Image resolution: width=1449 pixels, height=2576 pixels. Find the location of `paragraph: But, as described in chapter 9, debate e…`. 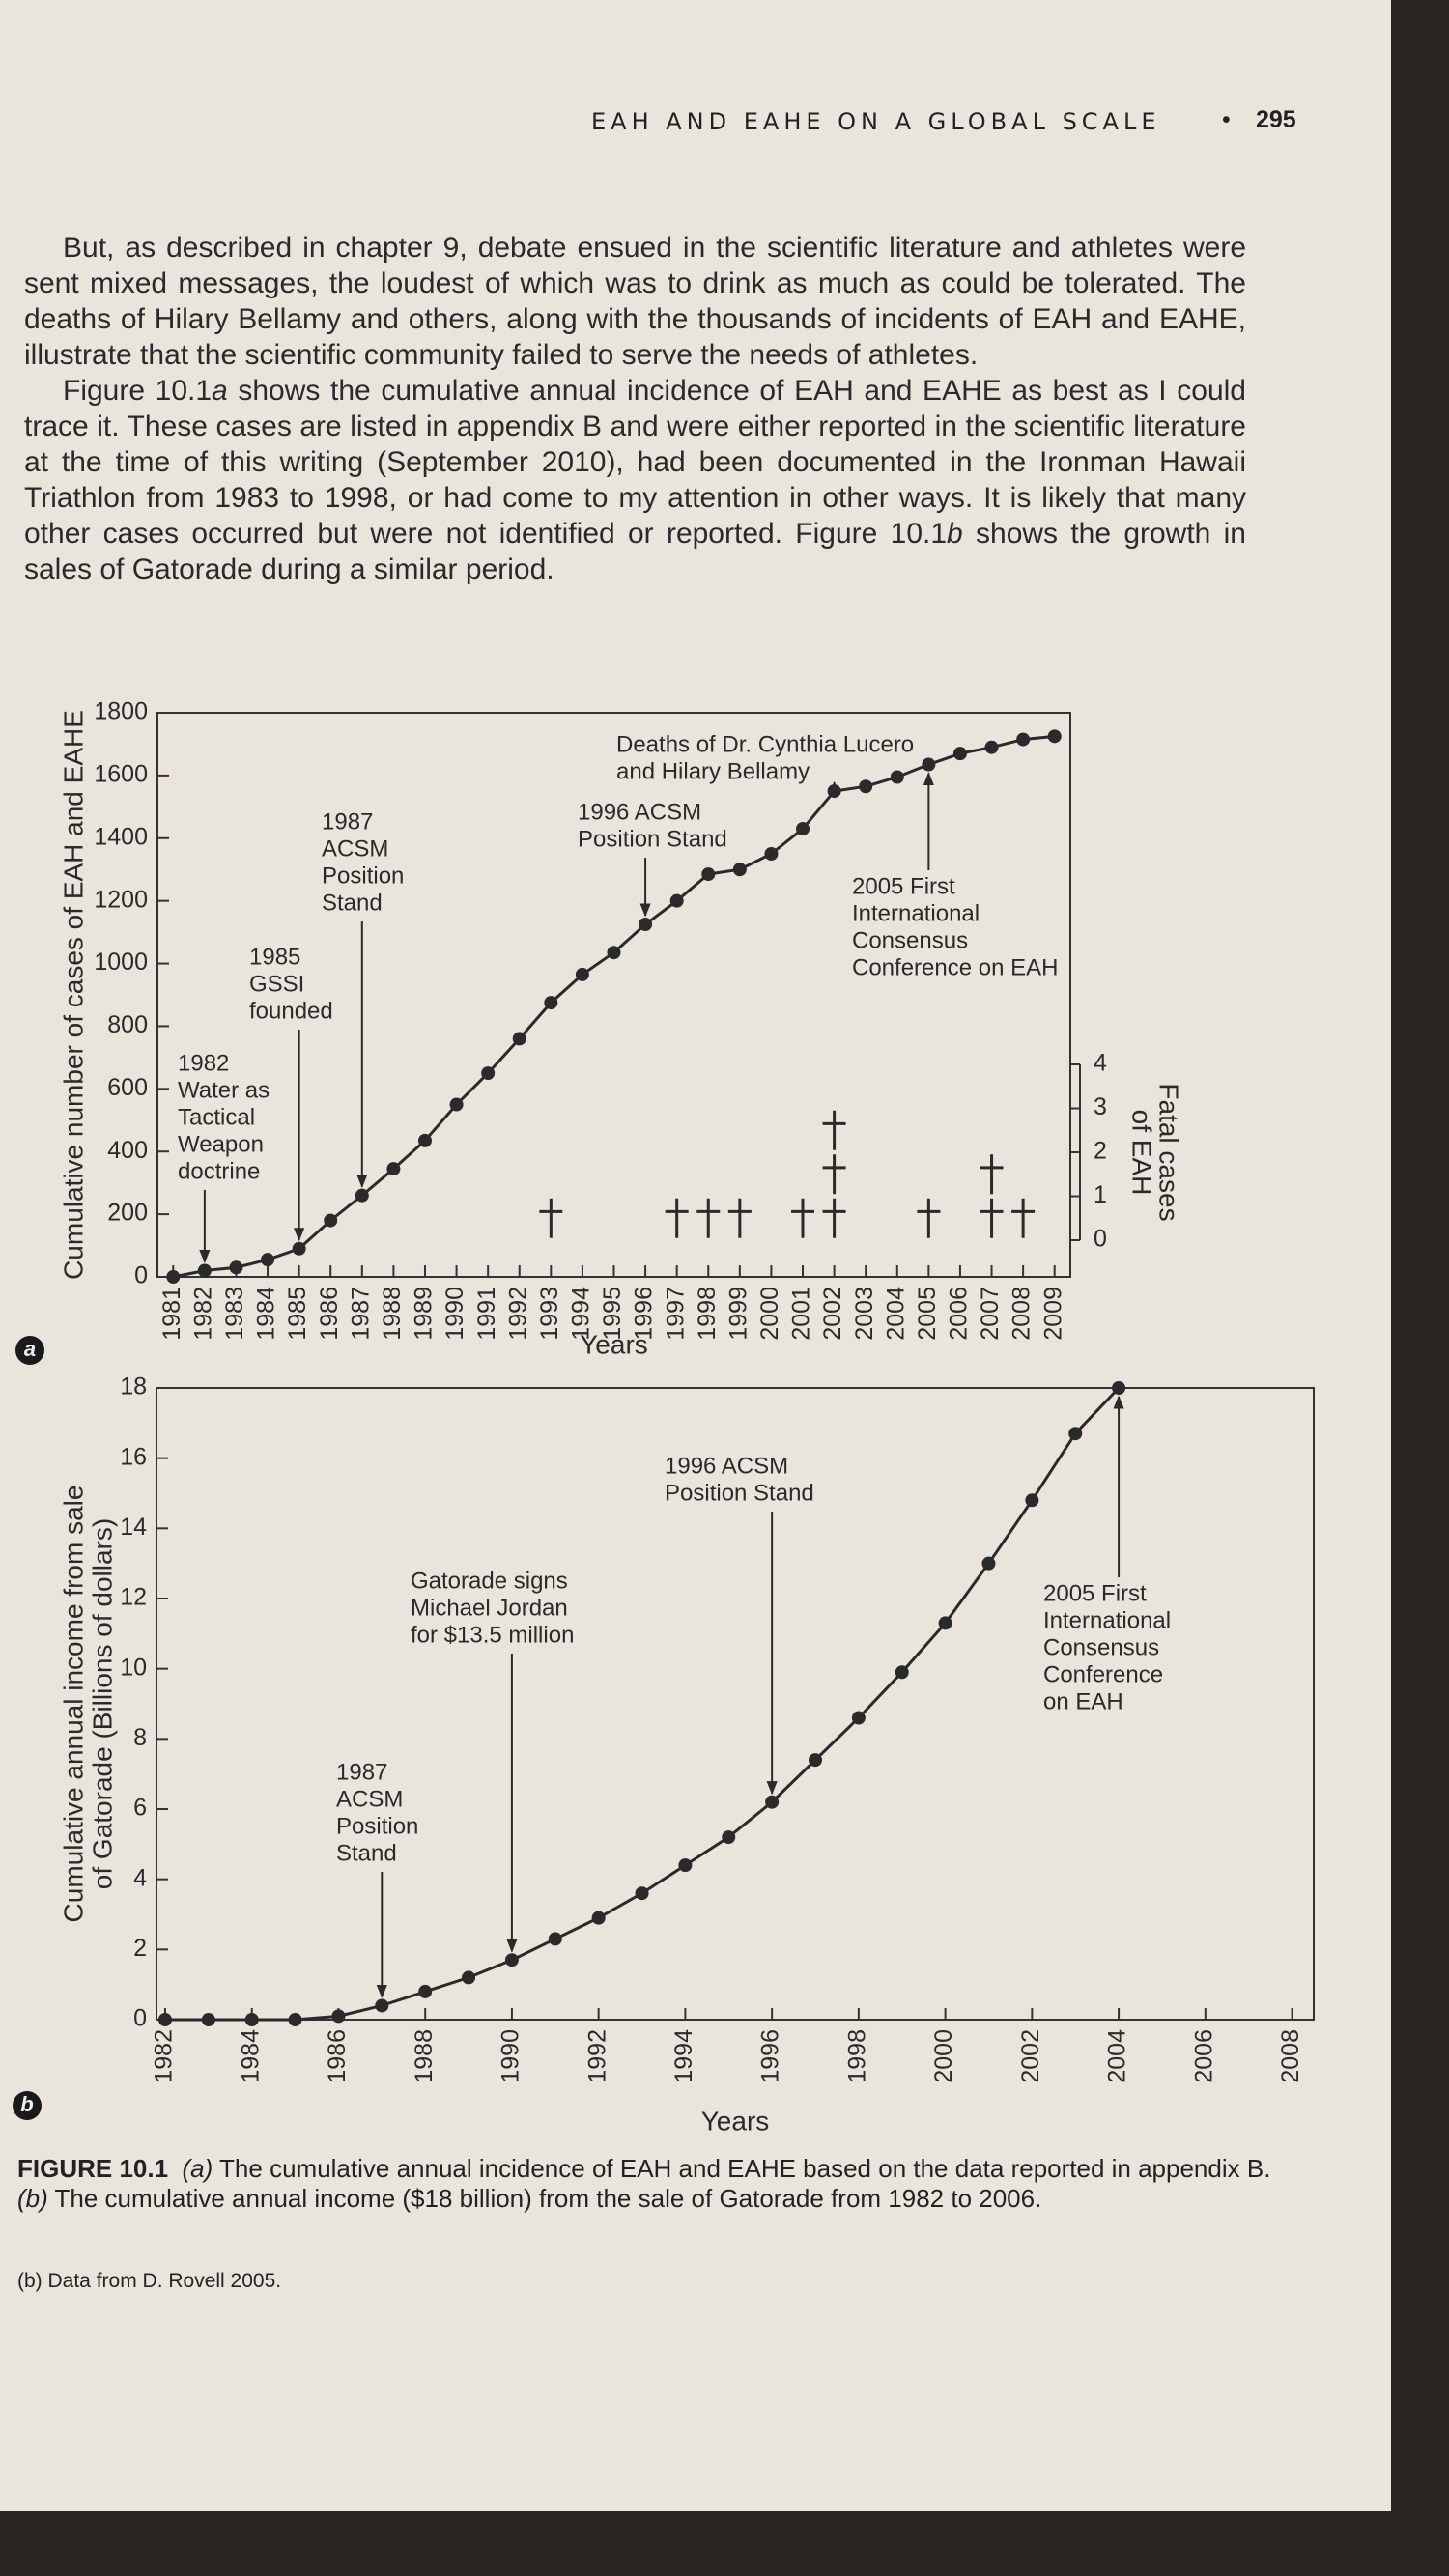

paragraph: But, as described in chapter 9, debate e… is located at coordinates (635, 301).